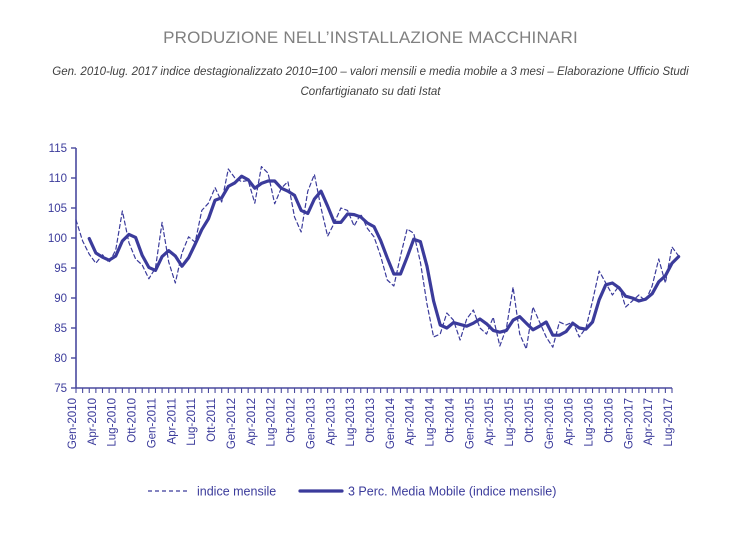 The height and width of the screenshot is (537, 741). Describe the element at coordinates (58, 179) in the screenshot. I see `y-tick-label: 110` at that location.